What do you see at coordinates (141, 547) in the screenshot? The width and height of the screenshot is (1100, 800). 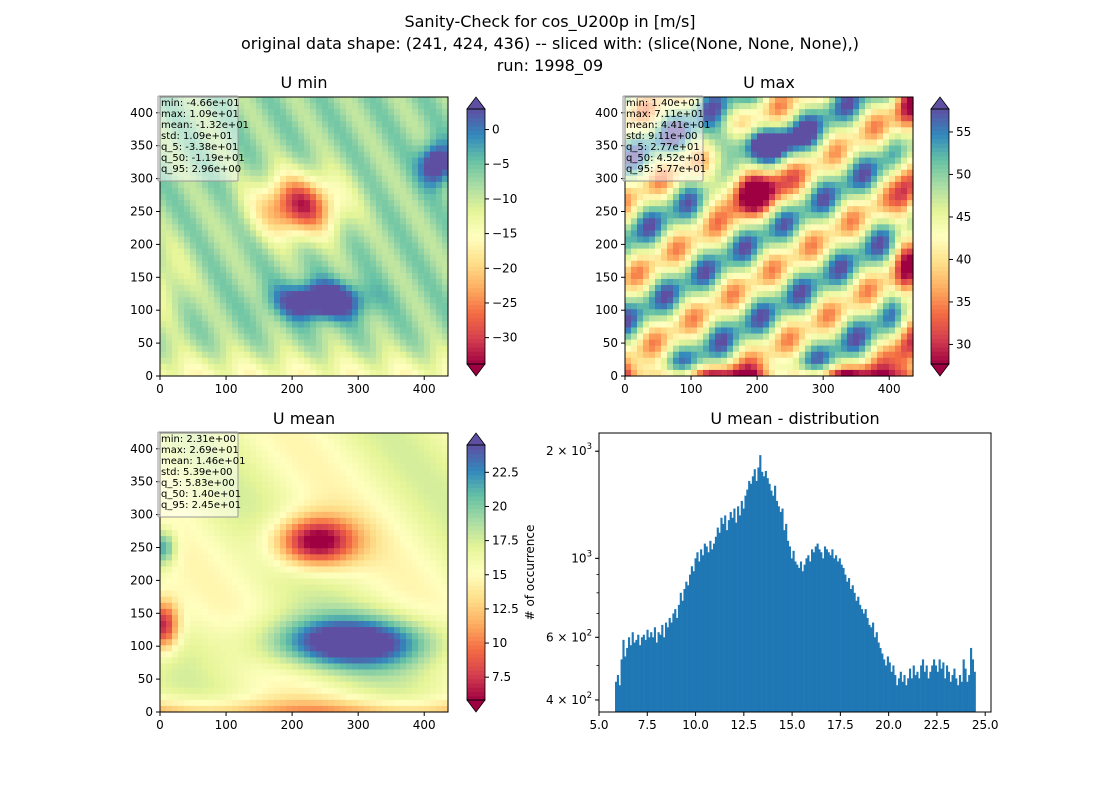 I see `y-tick-label: 250` at bounding box center [141, 547].